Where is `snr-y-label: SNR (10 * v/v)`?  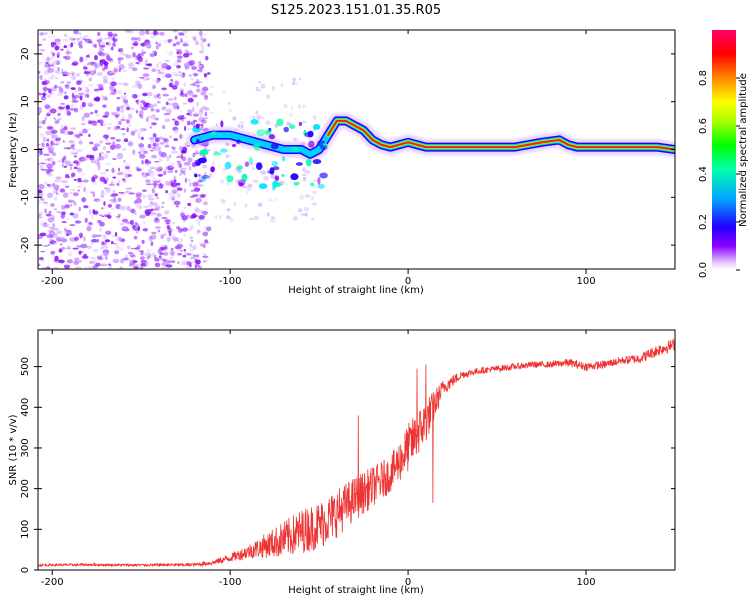
snr-y-label: SNR (10 * v/v) is located at coordinates (13, 449).